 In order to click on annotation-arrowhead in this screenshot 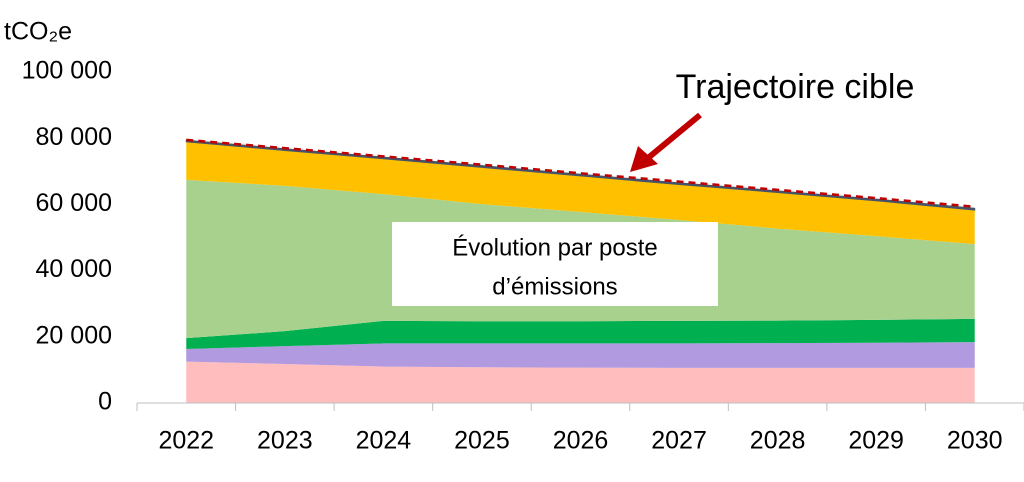, I will do `click(644, 159)`.